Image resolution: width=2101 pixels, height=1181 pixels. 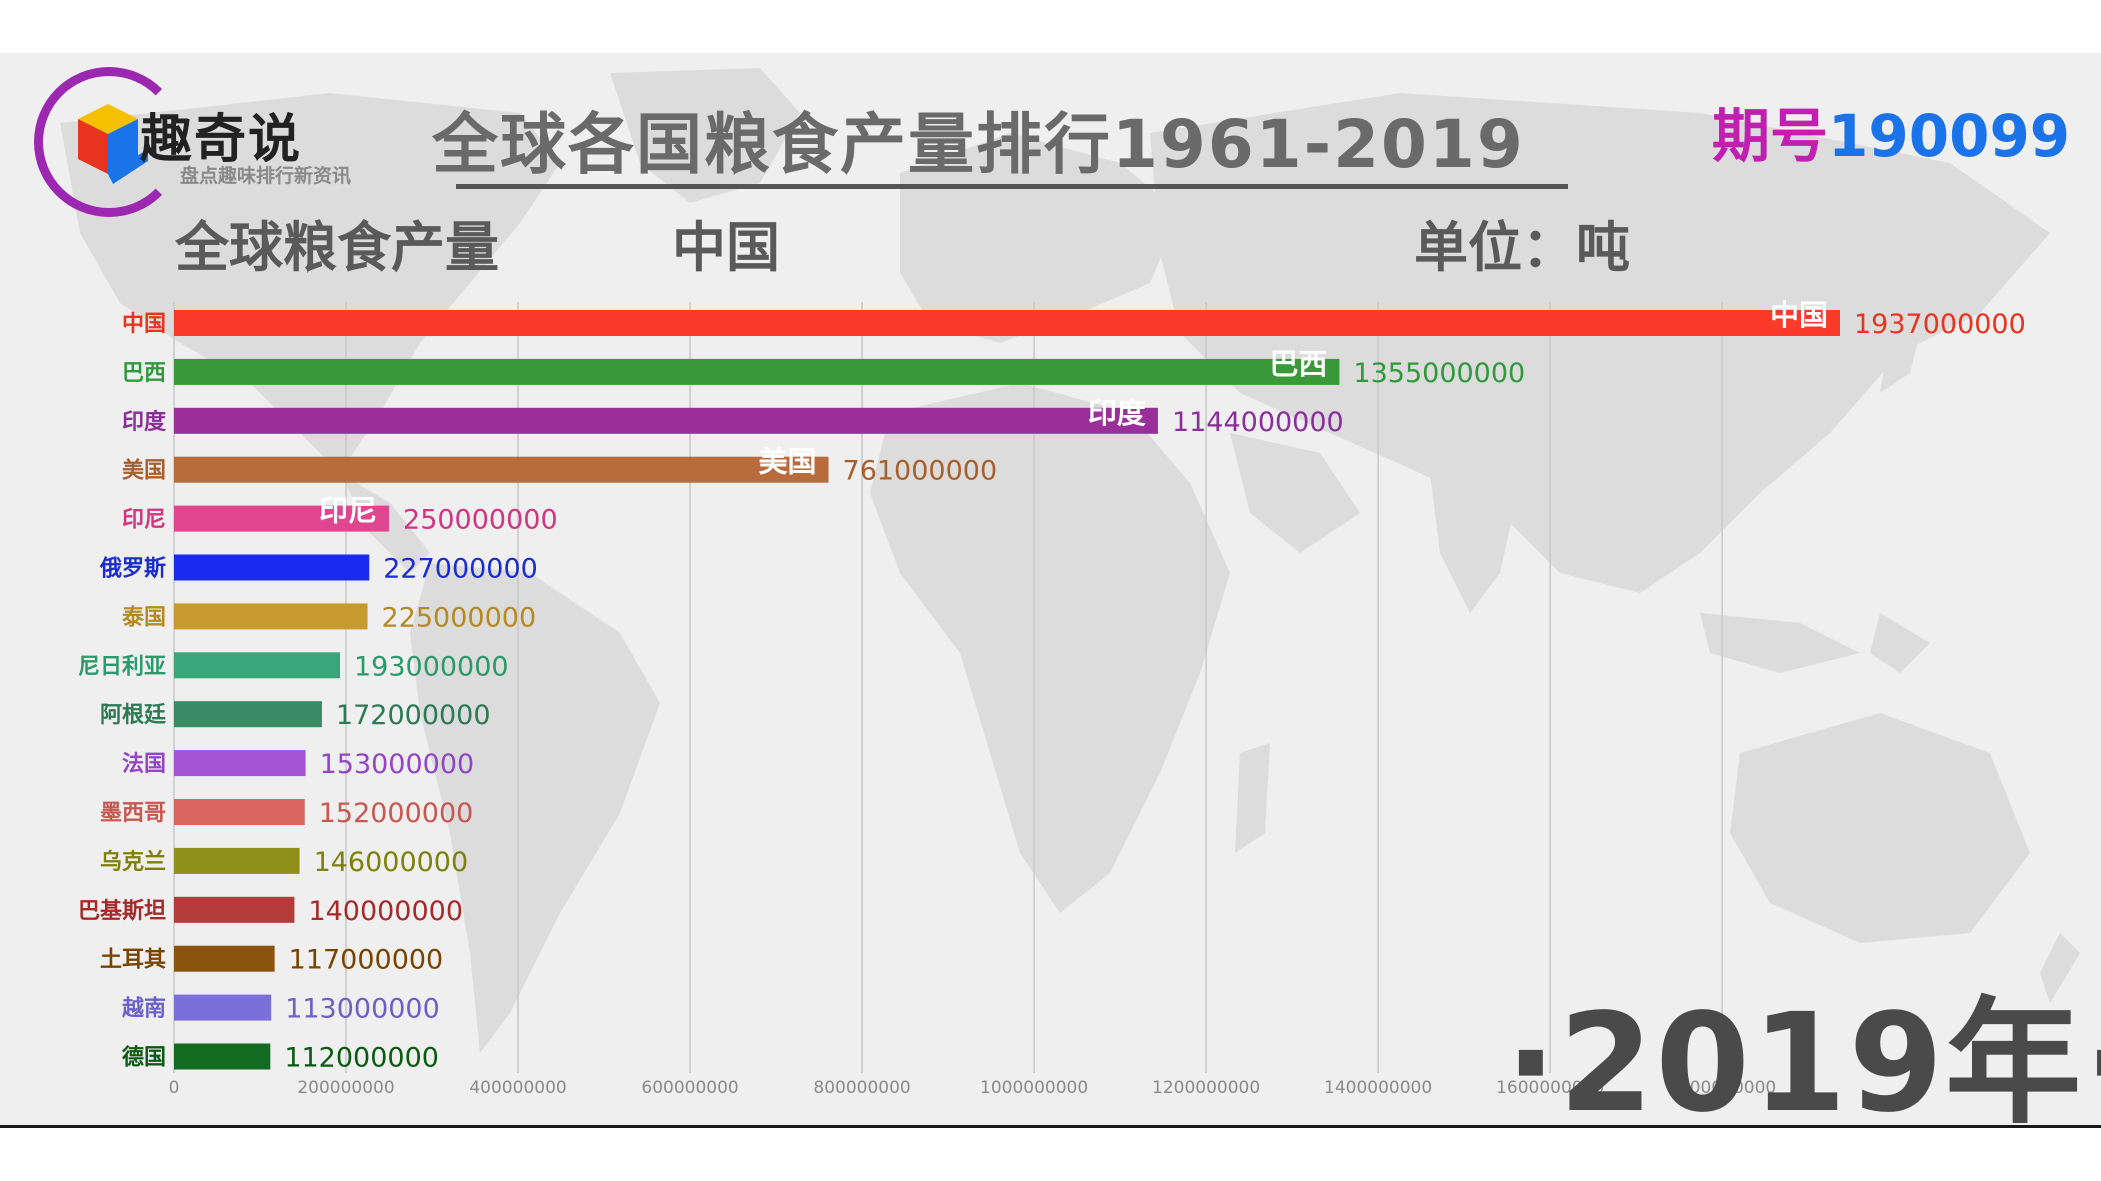 What do you see at coordinates (361, 1058) in the screenshot?
I see `value-label: 112000000` at bounding box center [361, 1058].